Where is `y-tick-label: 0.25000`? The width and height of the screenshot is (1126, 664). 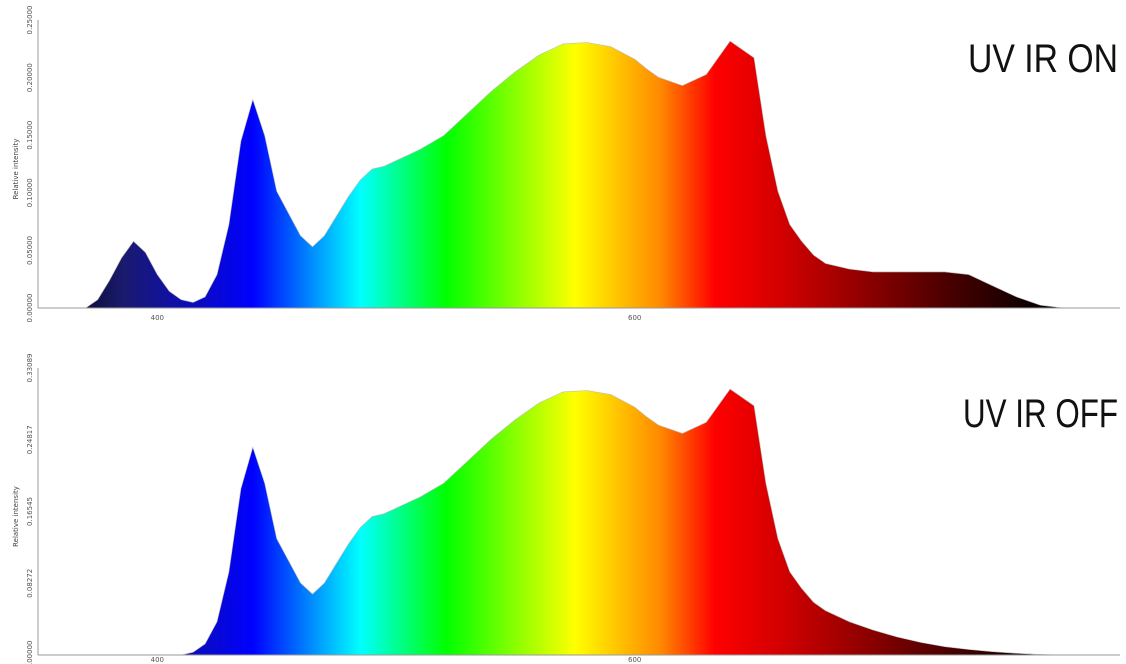
y-tick-label: 0.25000 is located at coordinates (30, 20).